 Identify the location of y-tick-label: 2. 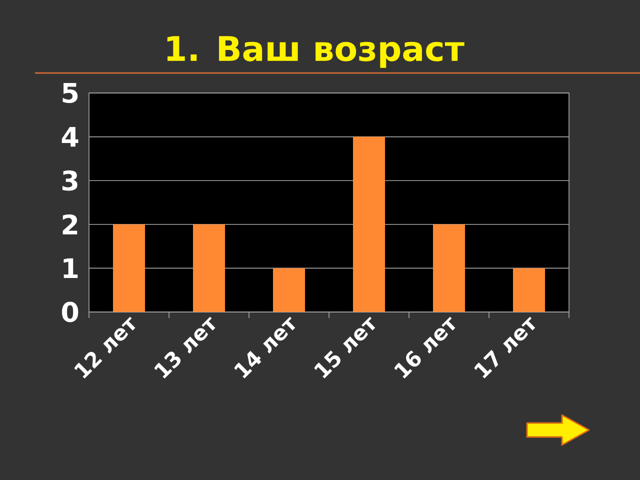
(70, 224).